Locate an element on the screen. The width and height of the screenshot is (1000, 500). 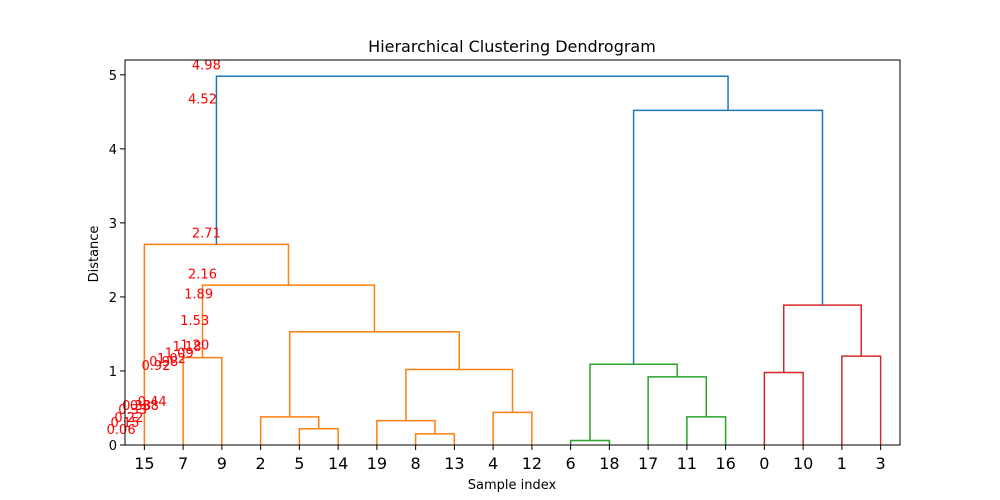
leaf-label-4: 4 is located at coordinates (493, 463).